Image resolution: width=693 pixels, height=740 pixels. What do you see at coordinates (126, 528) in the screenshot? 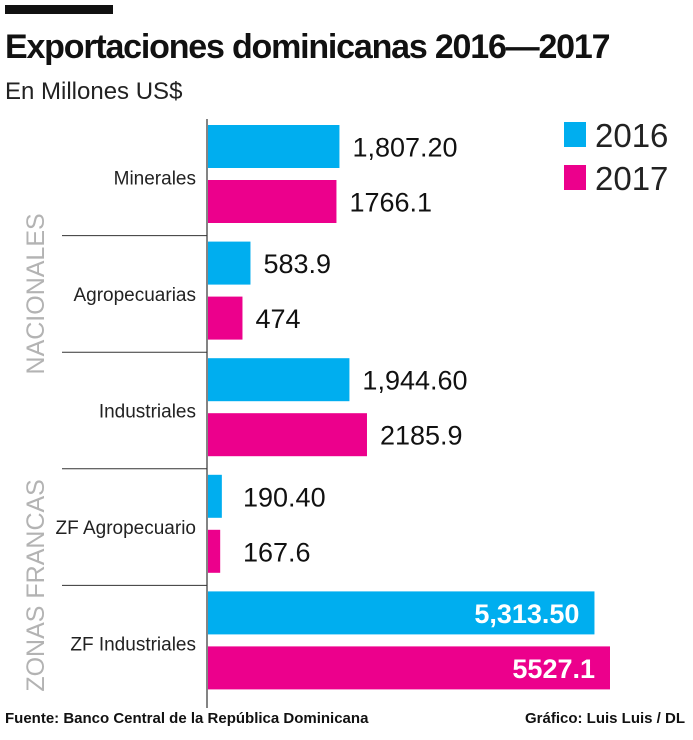
I see `category-label: ZF Agropecuario` at bounding box center [126, 528].